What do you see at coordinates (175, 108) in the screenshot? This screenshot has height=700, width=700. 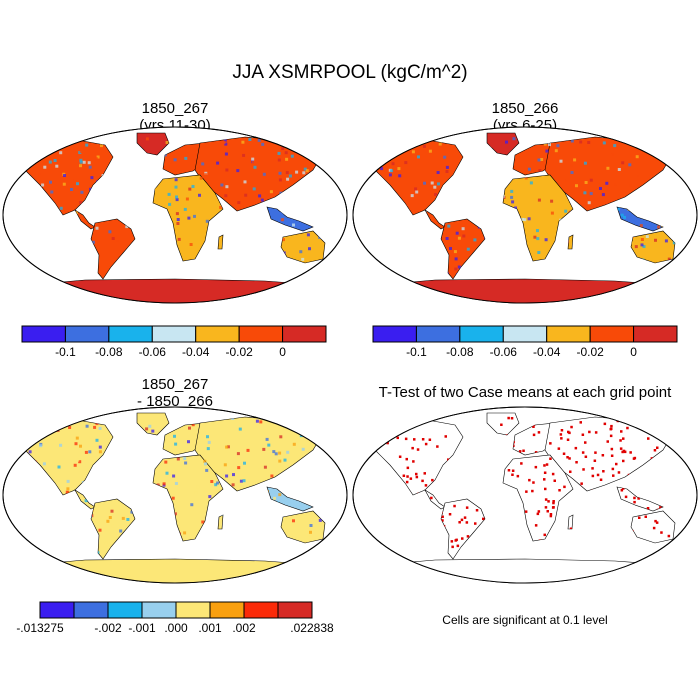 I see `panel-title-case1-line1: 1850_267` at bounding box center [175, 108].